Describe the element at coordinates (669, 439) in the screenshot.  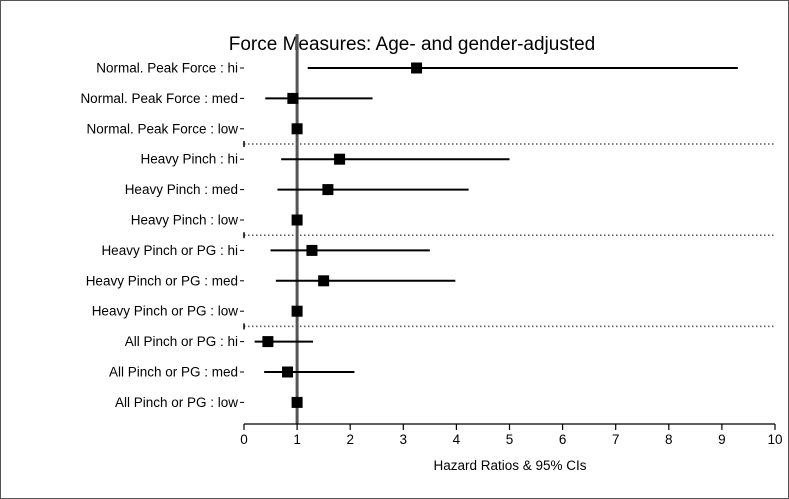
I see `x-tick-label: 8` at that location.